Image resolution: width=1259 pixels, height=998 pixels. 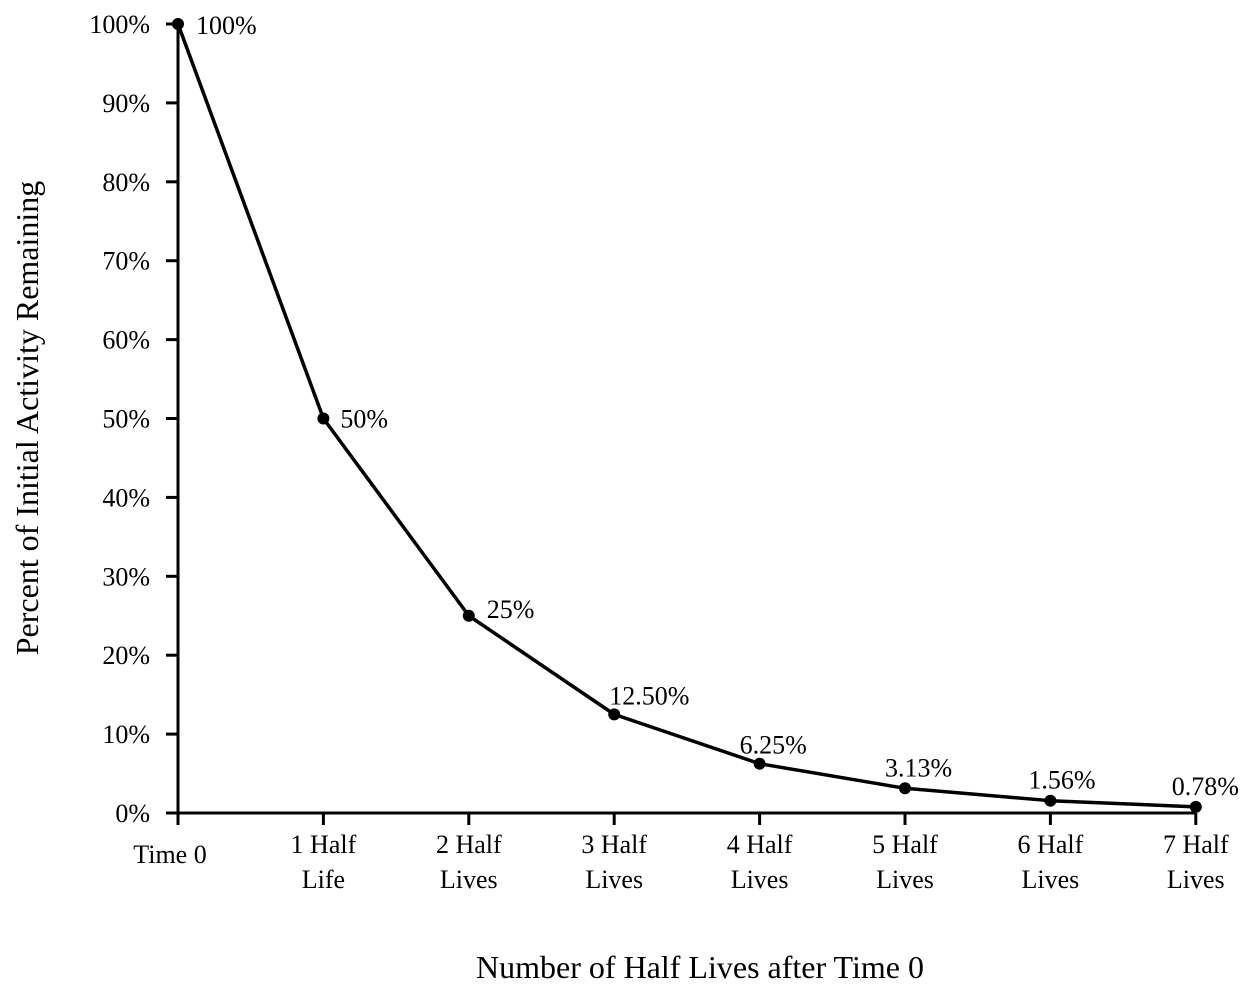 I want to click on data-label: 3.13%, so click(x=918, y=767).